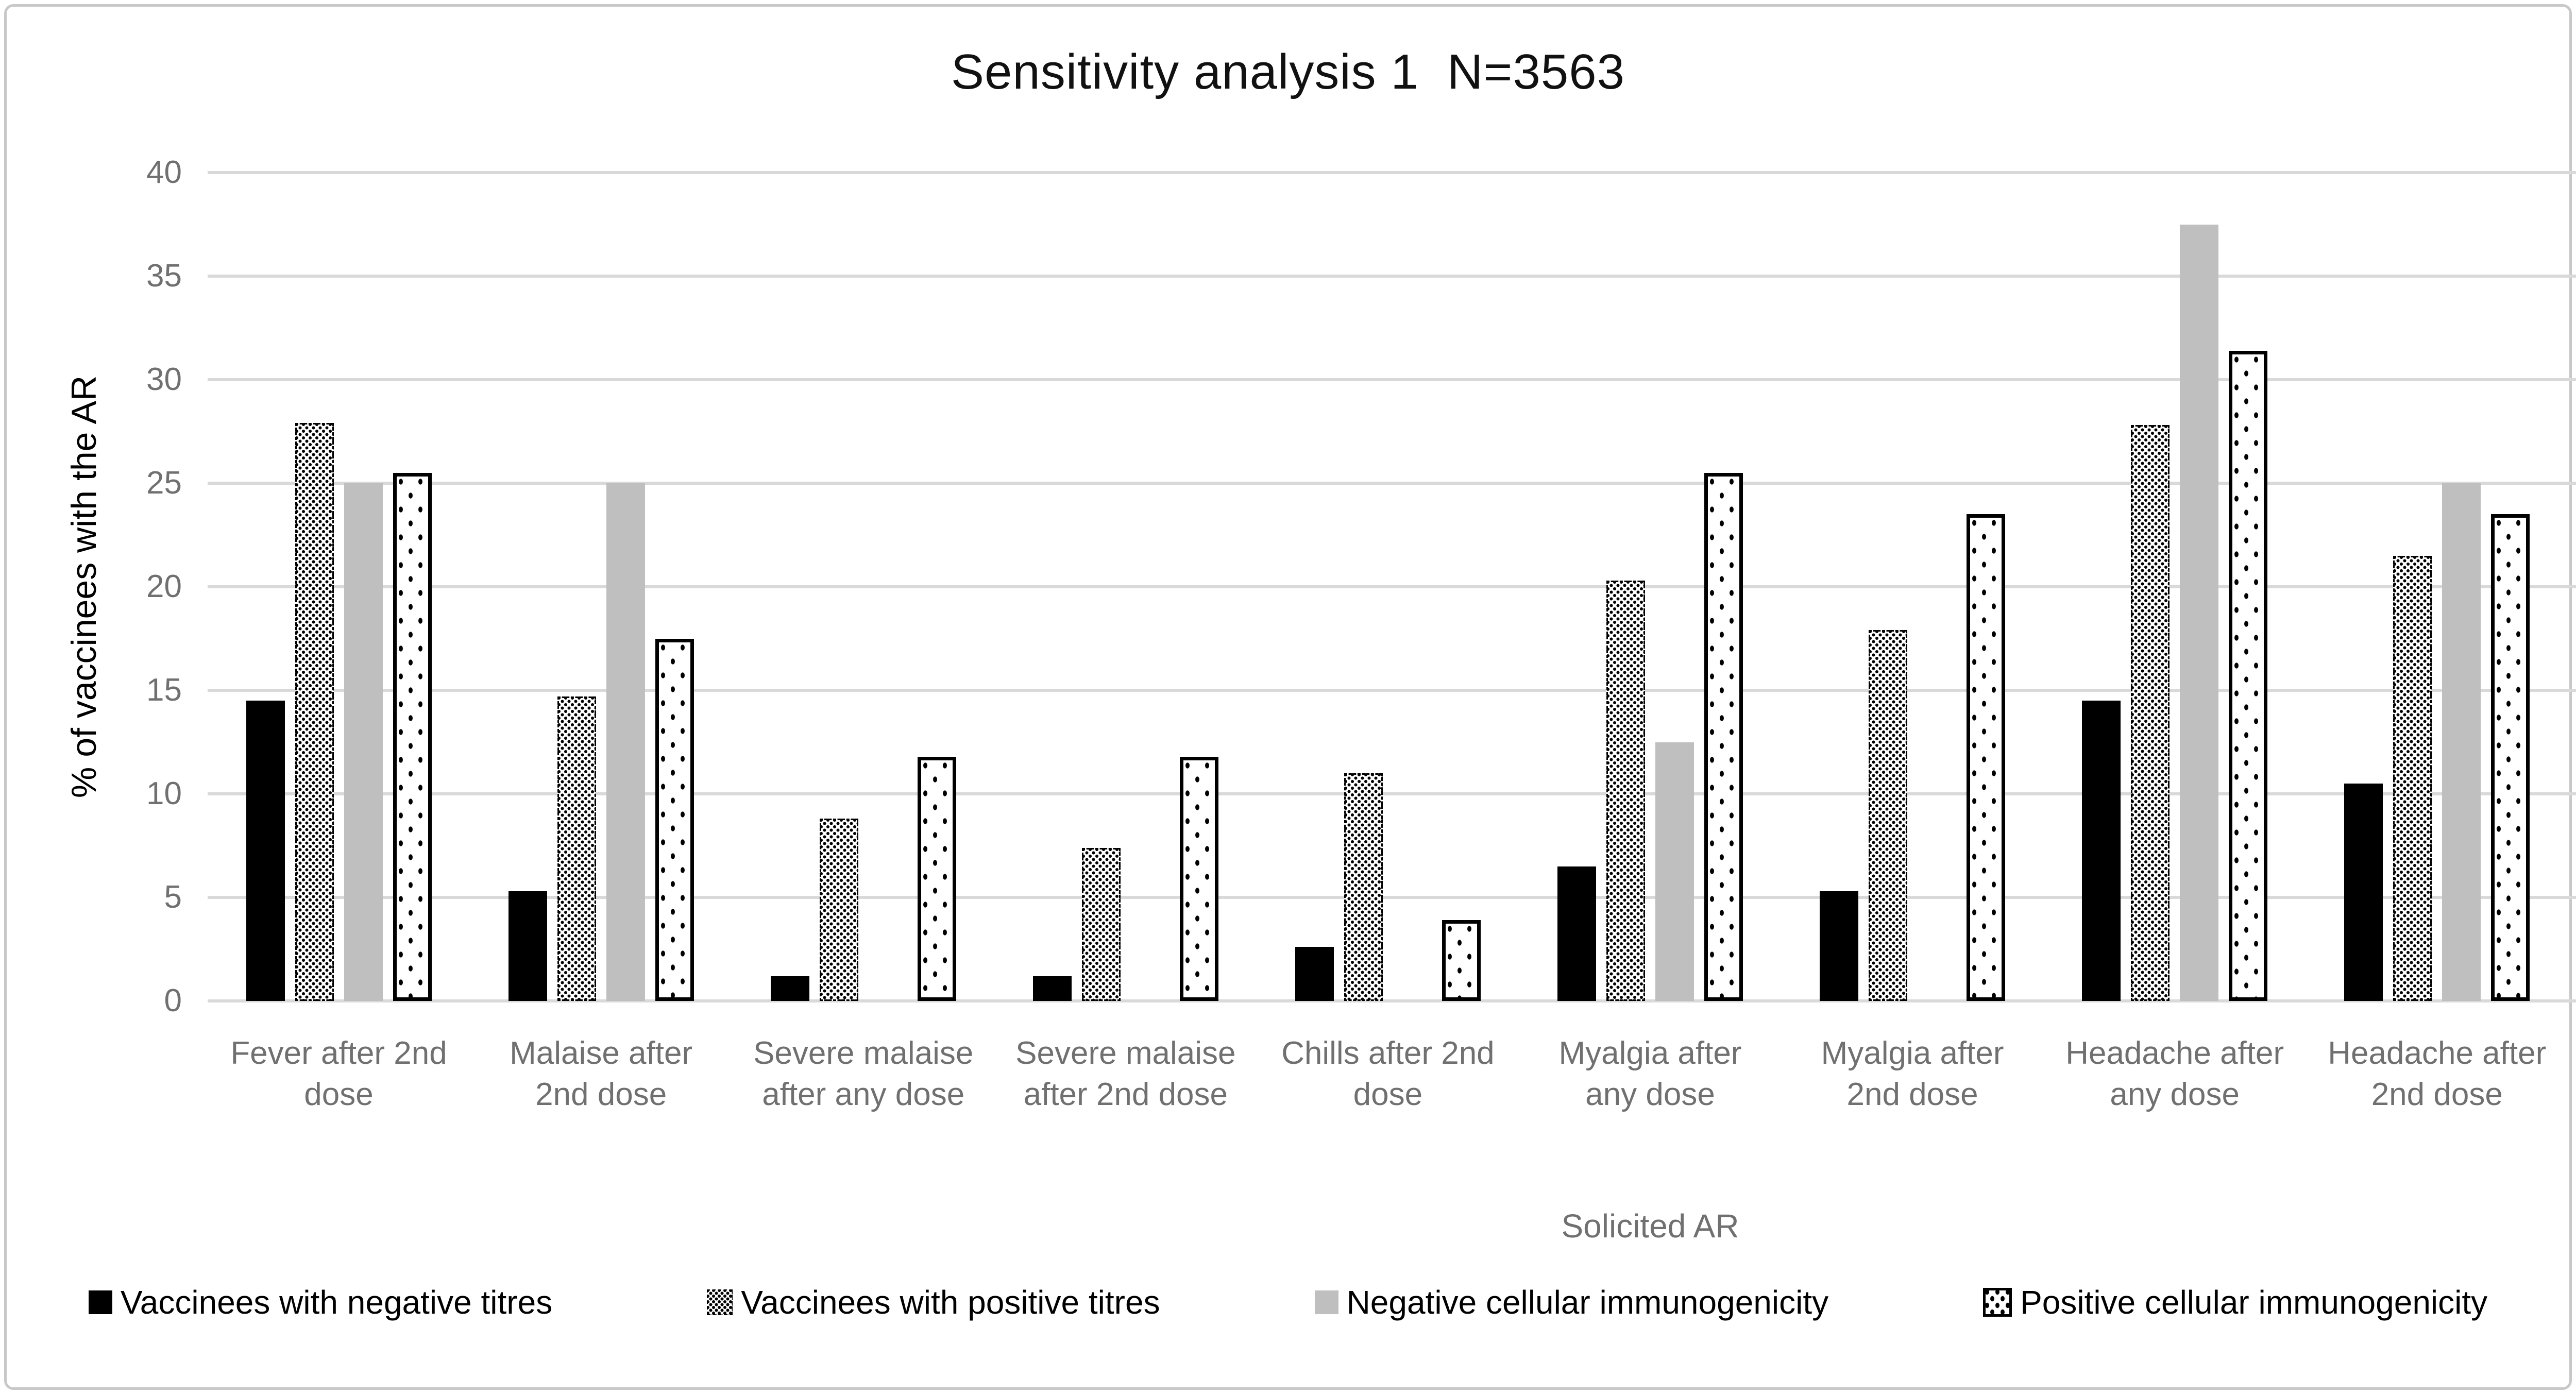 This screenshot has width=2576, height=1394. Describe the element at coordinates (2254, 1302) in the screenshot. I see `legend-item-label: Positive cellular immunogenicity` at that location.